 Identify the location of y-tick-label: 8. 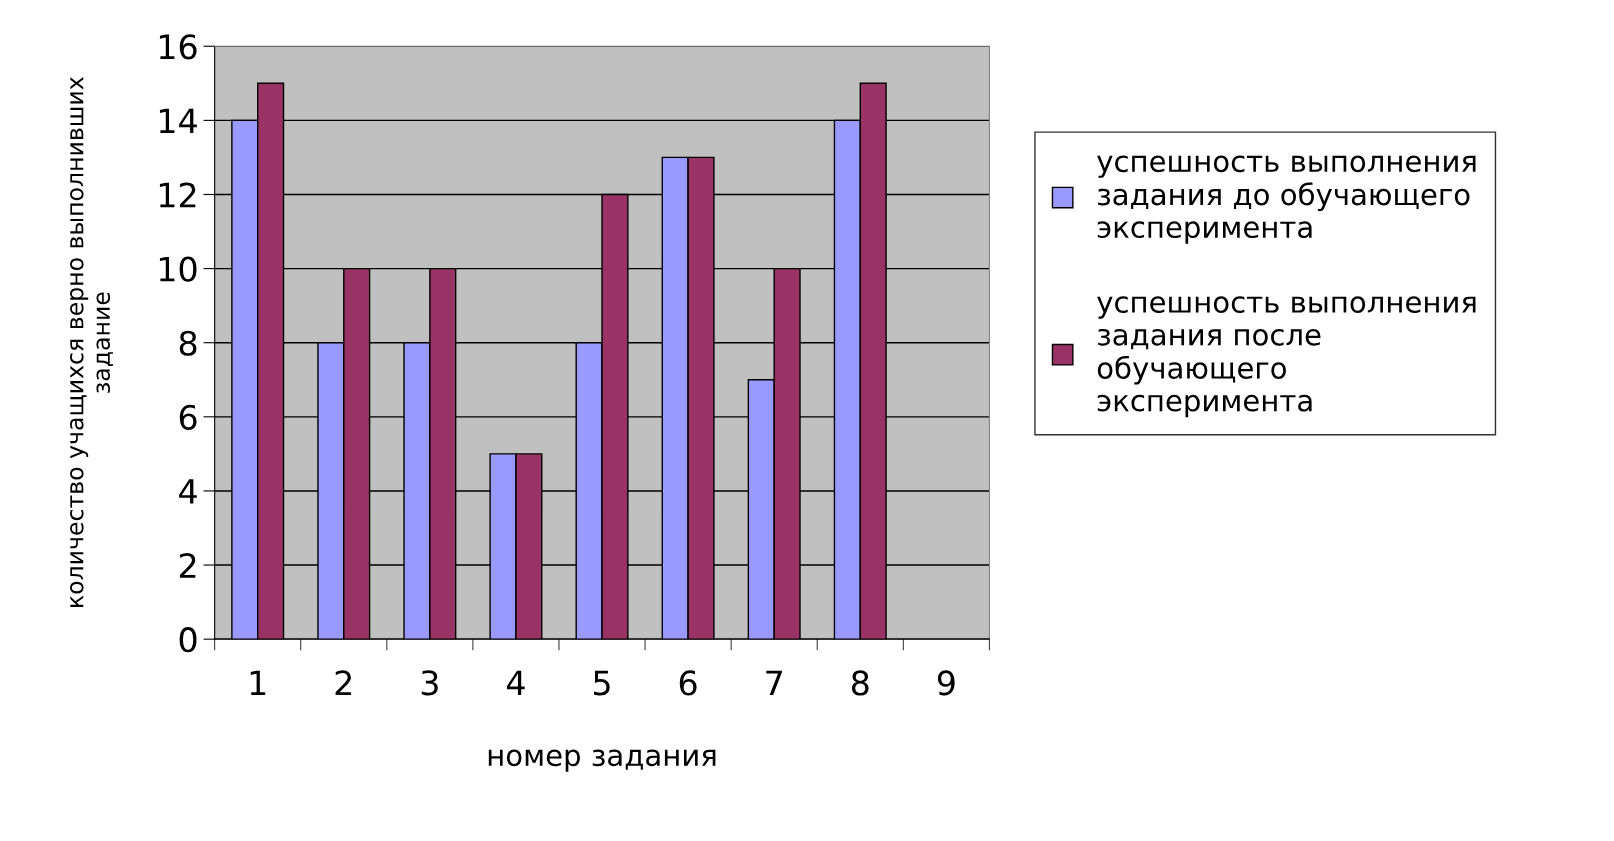
(188, 343).